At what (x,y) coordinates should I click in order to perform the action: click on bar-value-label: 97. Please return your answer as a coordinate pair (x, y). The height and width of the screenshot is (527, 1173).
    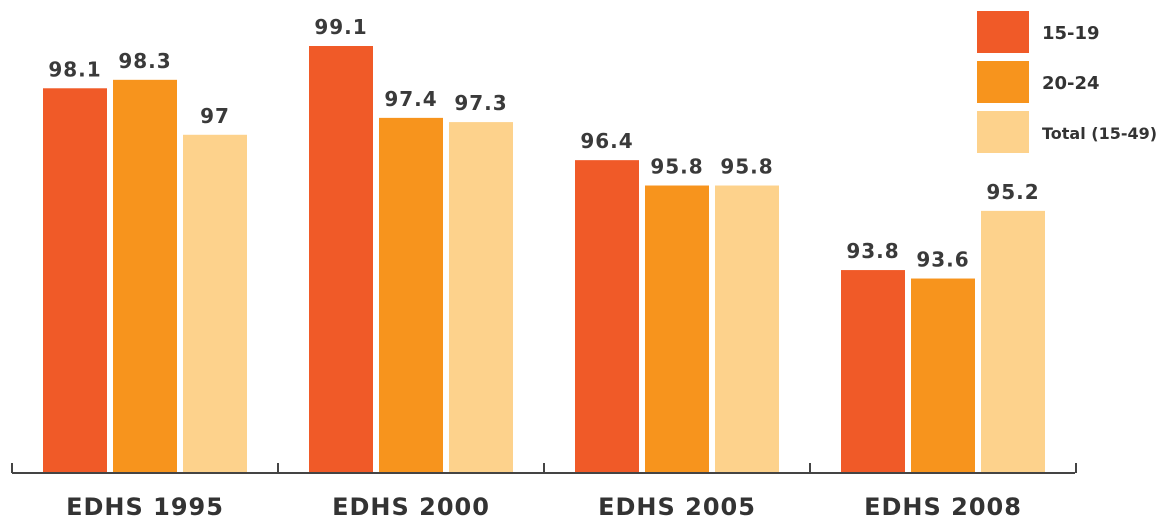
    Looking at the image, I should click on (215, 116).